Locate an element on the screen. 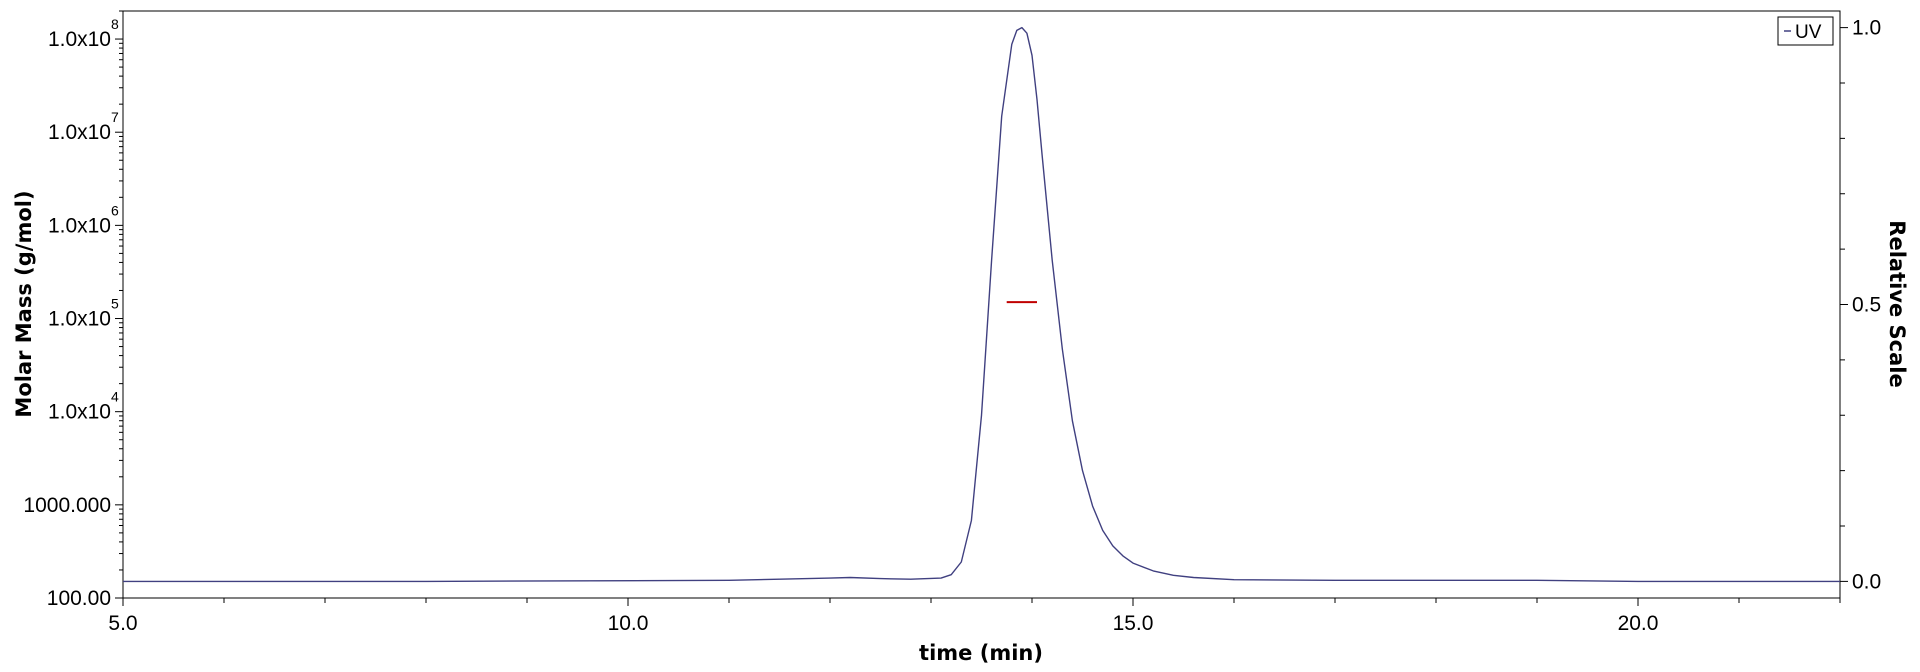  y-axis-right: 0.0 0.5 1.0 is located at coordinates (1860, 305).